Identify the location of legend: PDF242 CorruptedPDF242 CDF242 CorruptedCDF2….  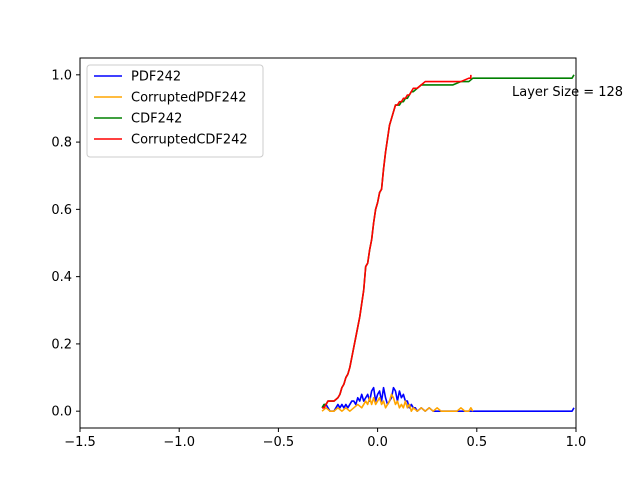
(175, 111).